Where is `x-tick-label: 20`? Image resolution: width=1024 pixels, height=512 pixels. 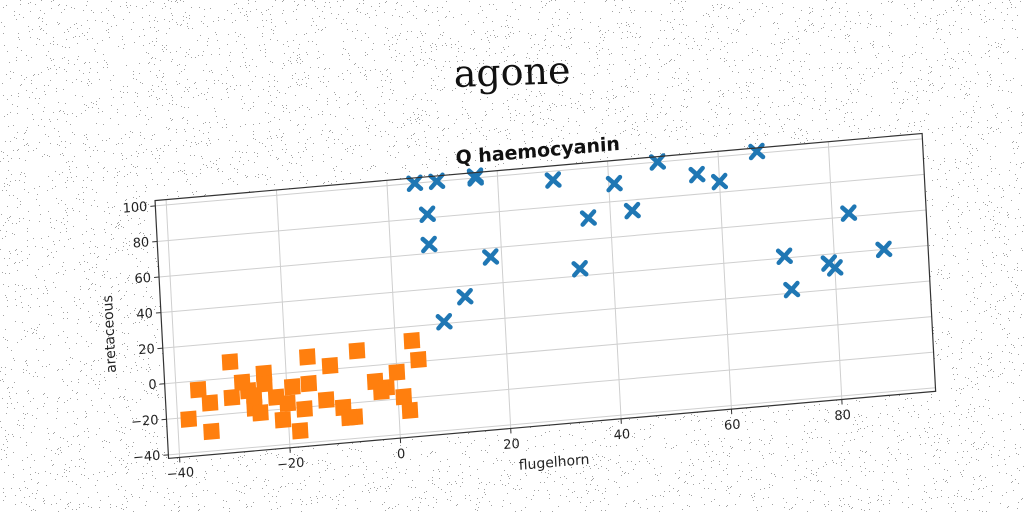 x-tick-label: 20 is located at coordinates (511, 445).